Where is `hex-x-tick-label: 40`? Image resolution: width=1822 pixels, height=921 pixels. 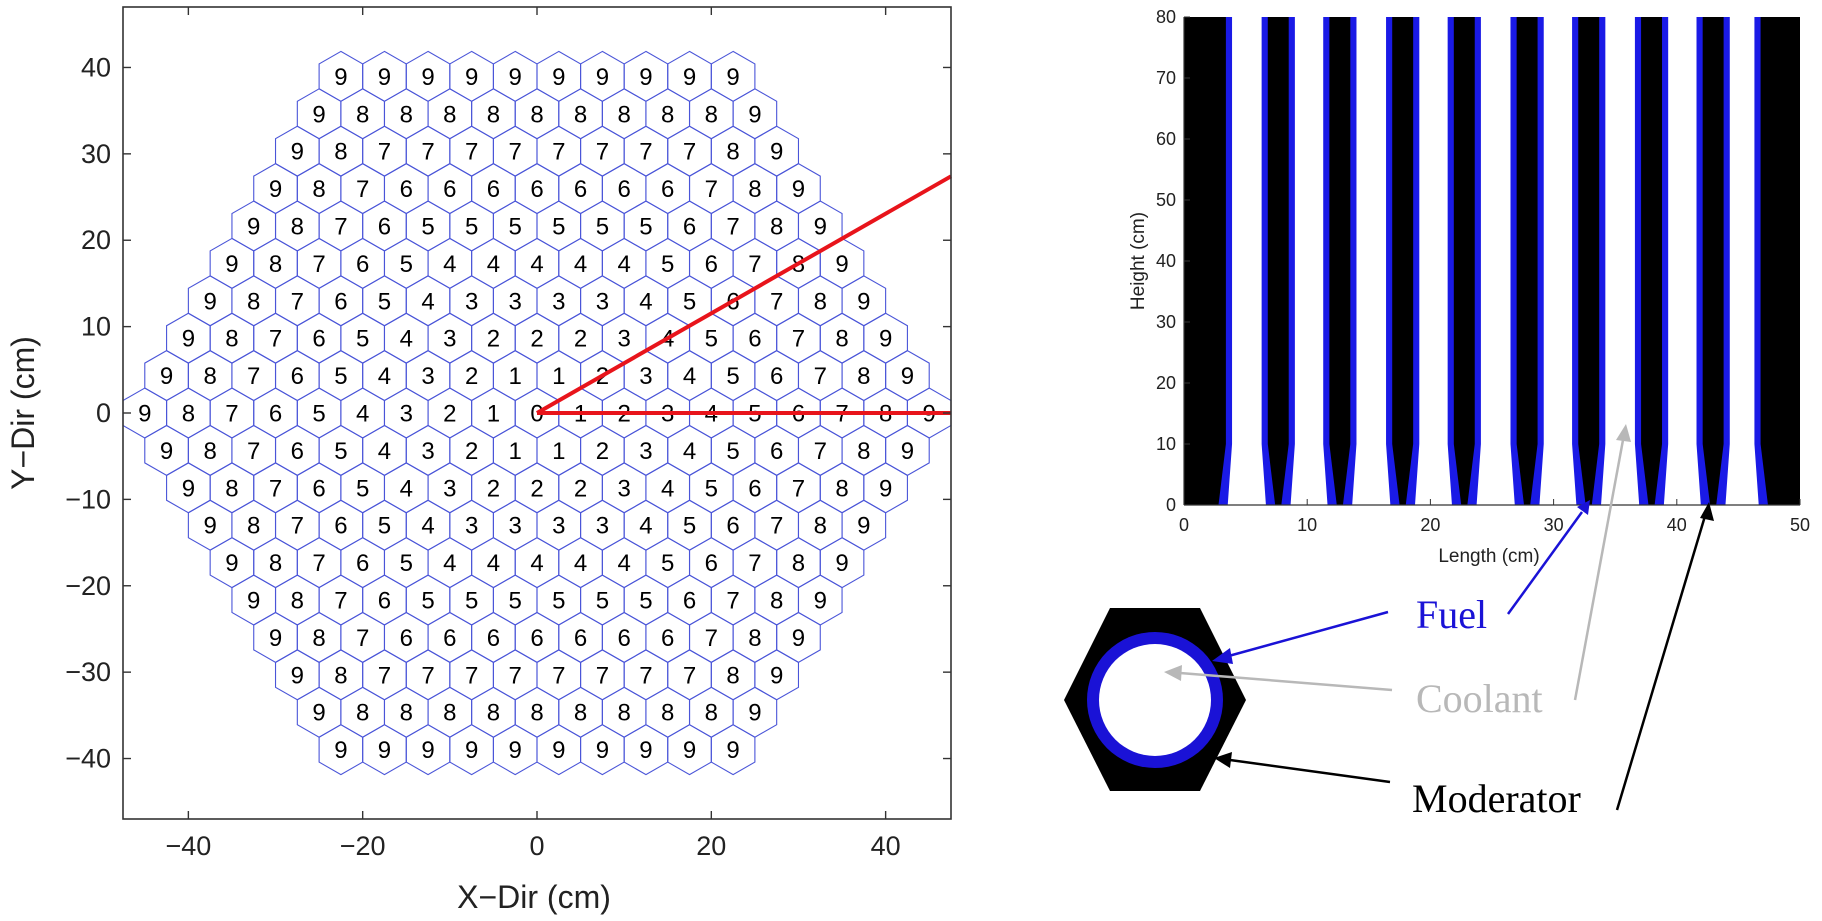
hex-x-tick-label: 40 is located at coordinates (886, 846).